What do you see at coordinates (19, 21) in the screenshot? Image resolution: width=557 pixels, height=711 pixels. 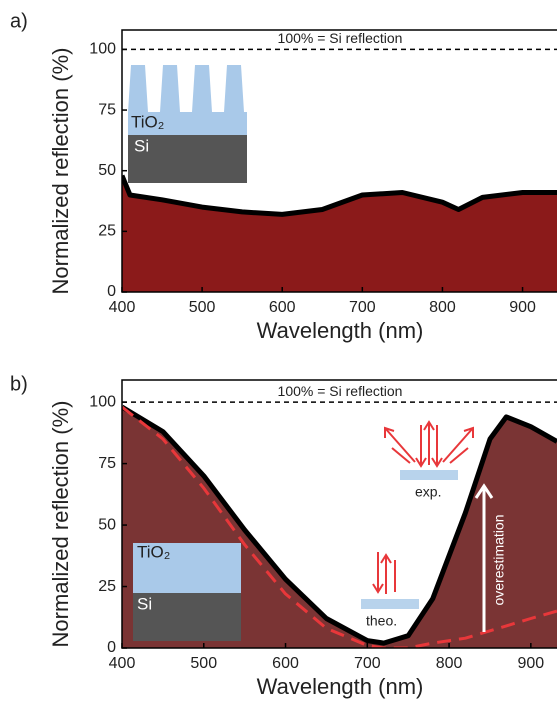 I see `panel-label: a)` at bounding box center [19, 21].